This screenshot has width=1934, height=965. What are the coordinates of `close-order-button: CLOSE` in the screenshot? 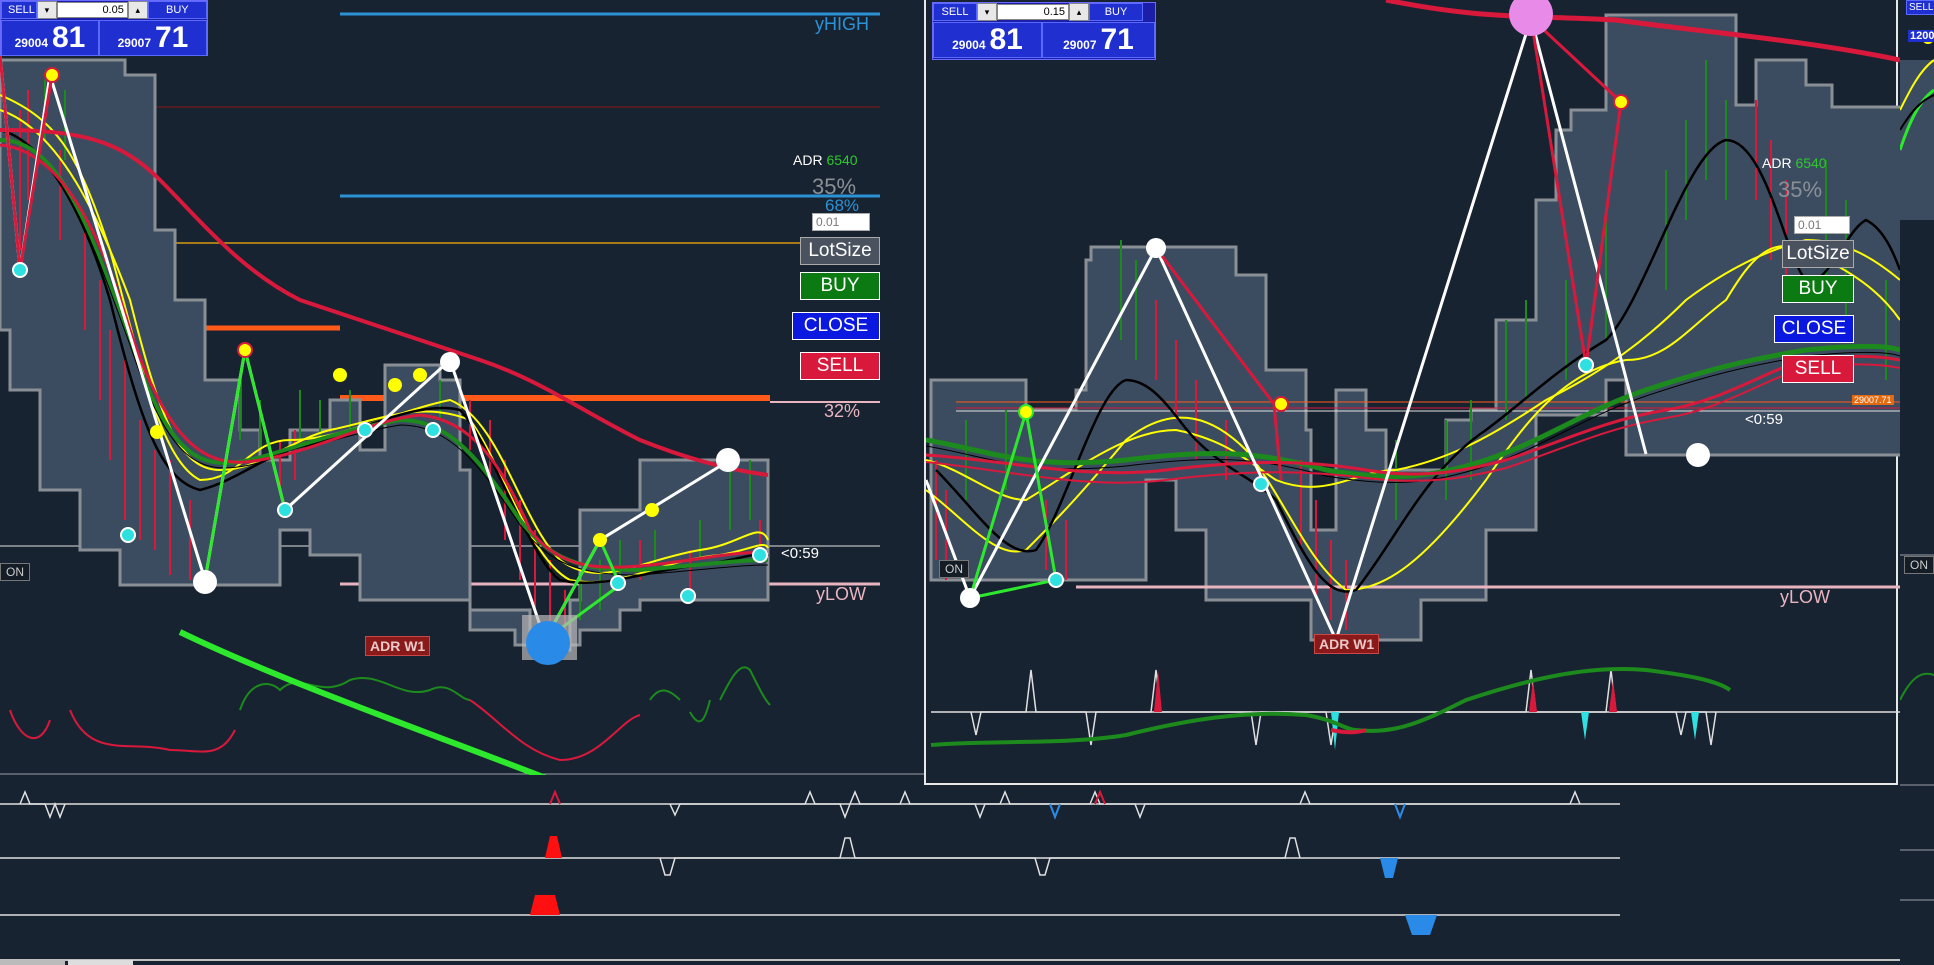 It's located at (836, 326).